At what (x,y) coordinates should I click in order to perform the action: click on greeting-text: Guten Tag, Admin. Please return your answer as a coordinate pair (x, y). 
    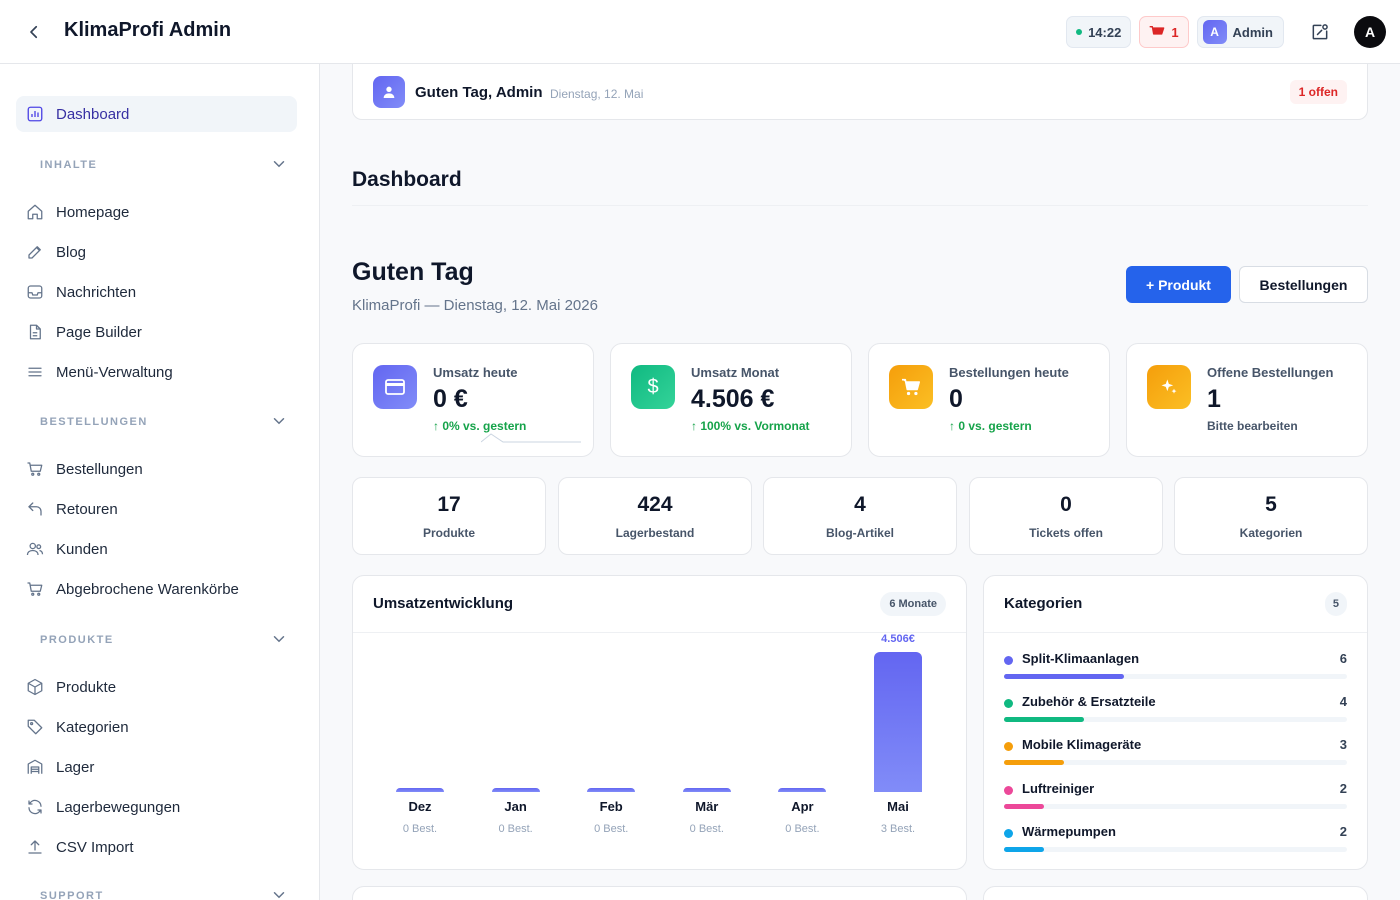
    Looking at the image, I should click on (479, 92).